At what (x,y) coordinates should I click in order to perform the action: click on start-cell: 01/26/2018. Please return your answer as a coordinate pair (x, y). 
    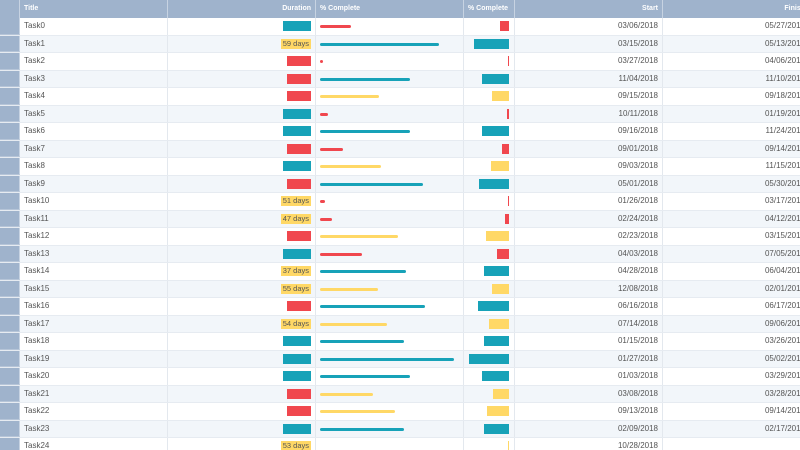
    Looking at the image, I should click on (589, 201).